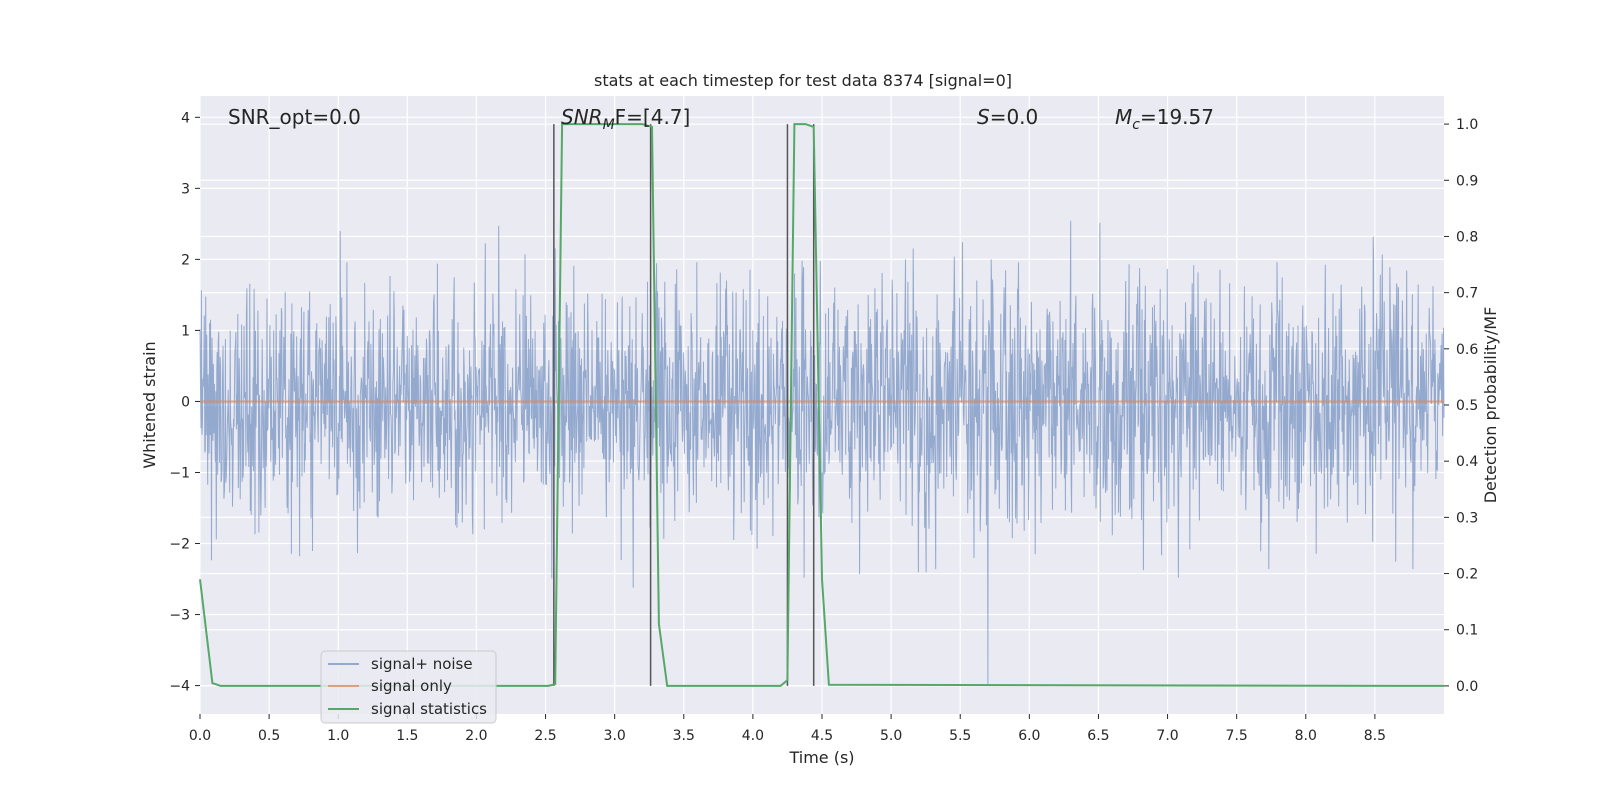 The width and height of the screenshot is (1600, 800). I want to click on annotation-snr-mf: SNRMF=[4.7], so click(625, 119).